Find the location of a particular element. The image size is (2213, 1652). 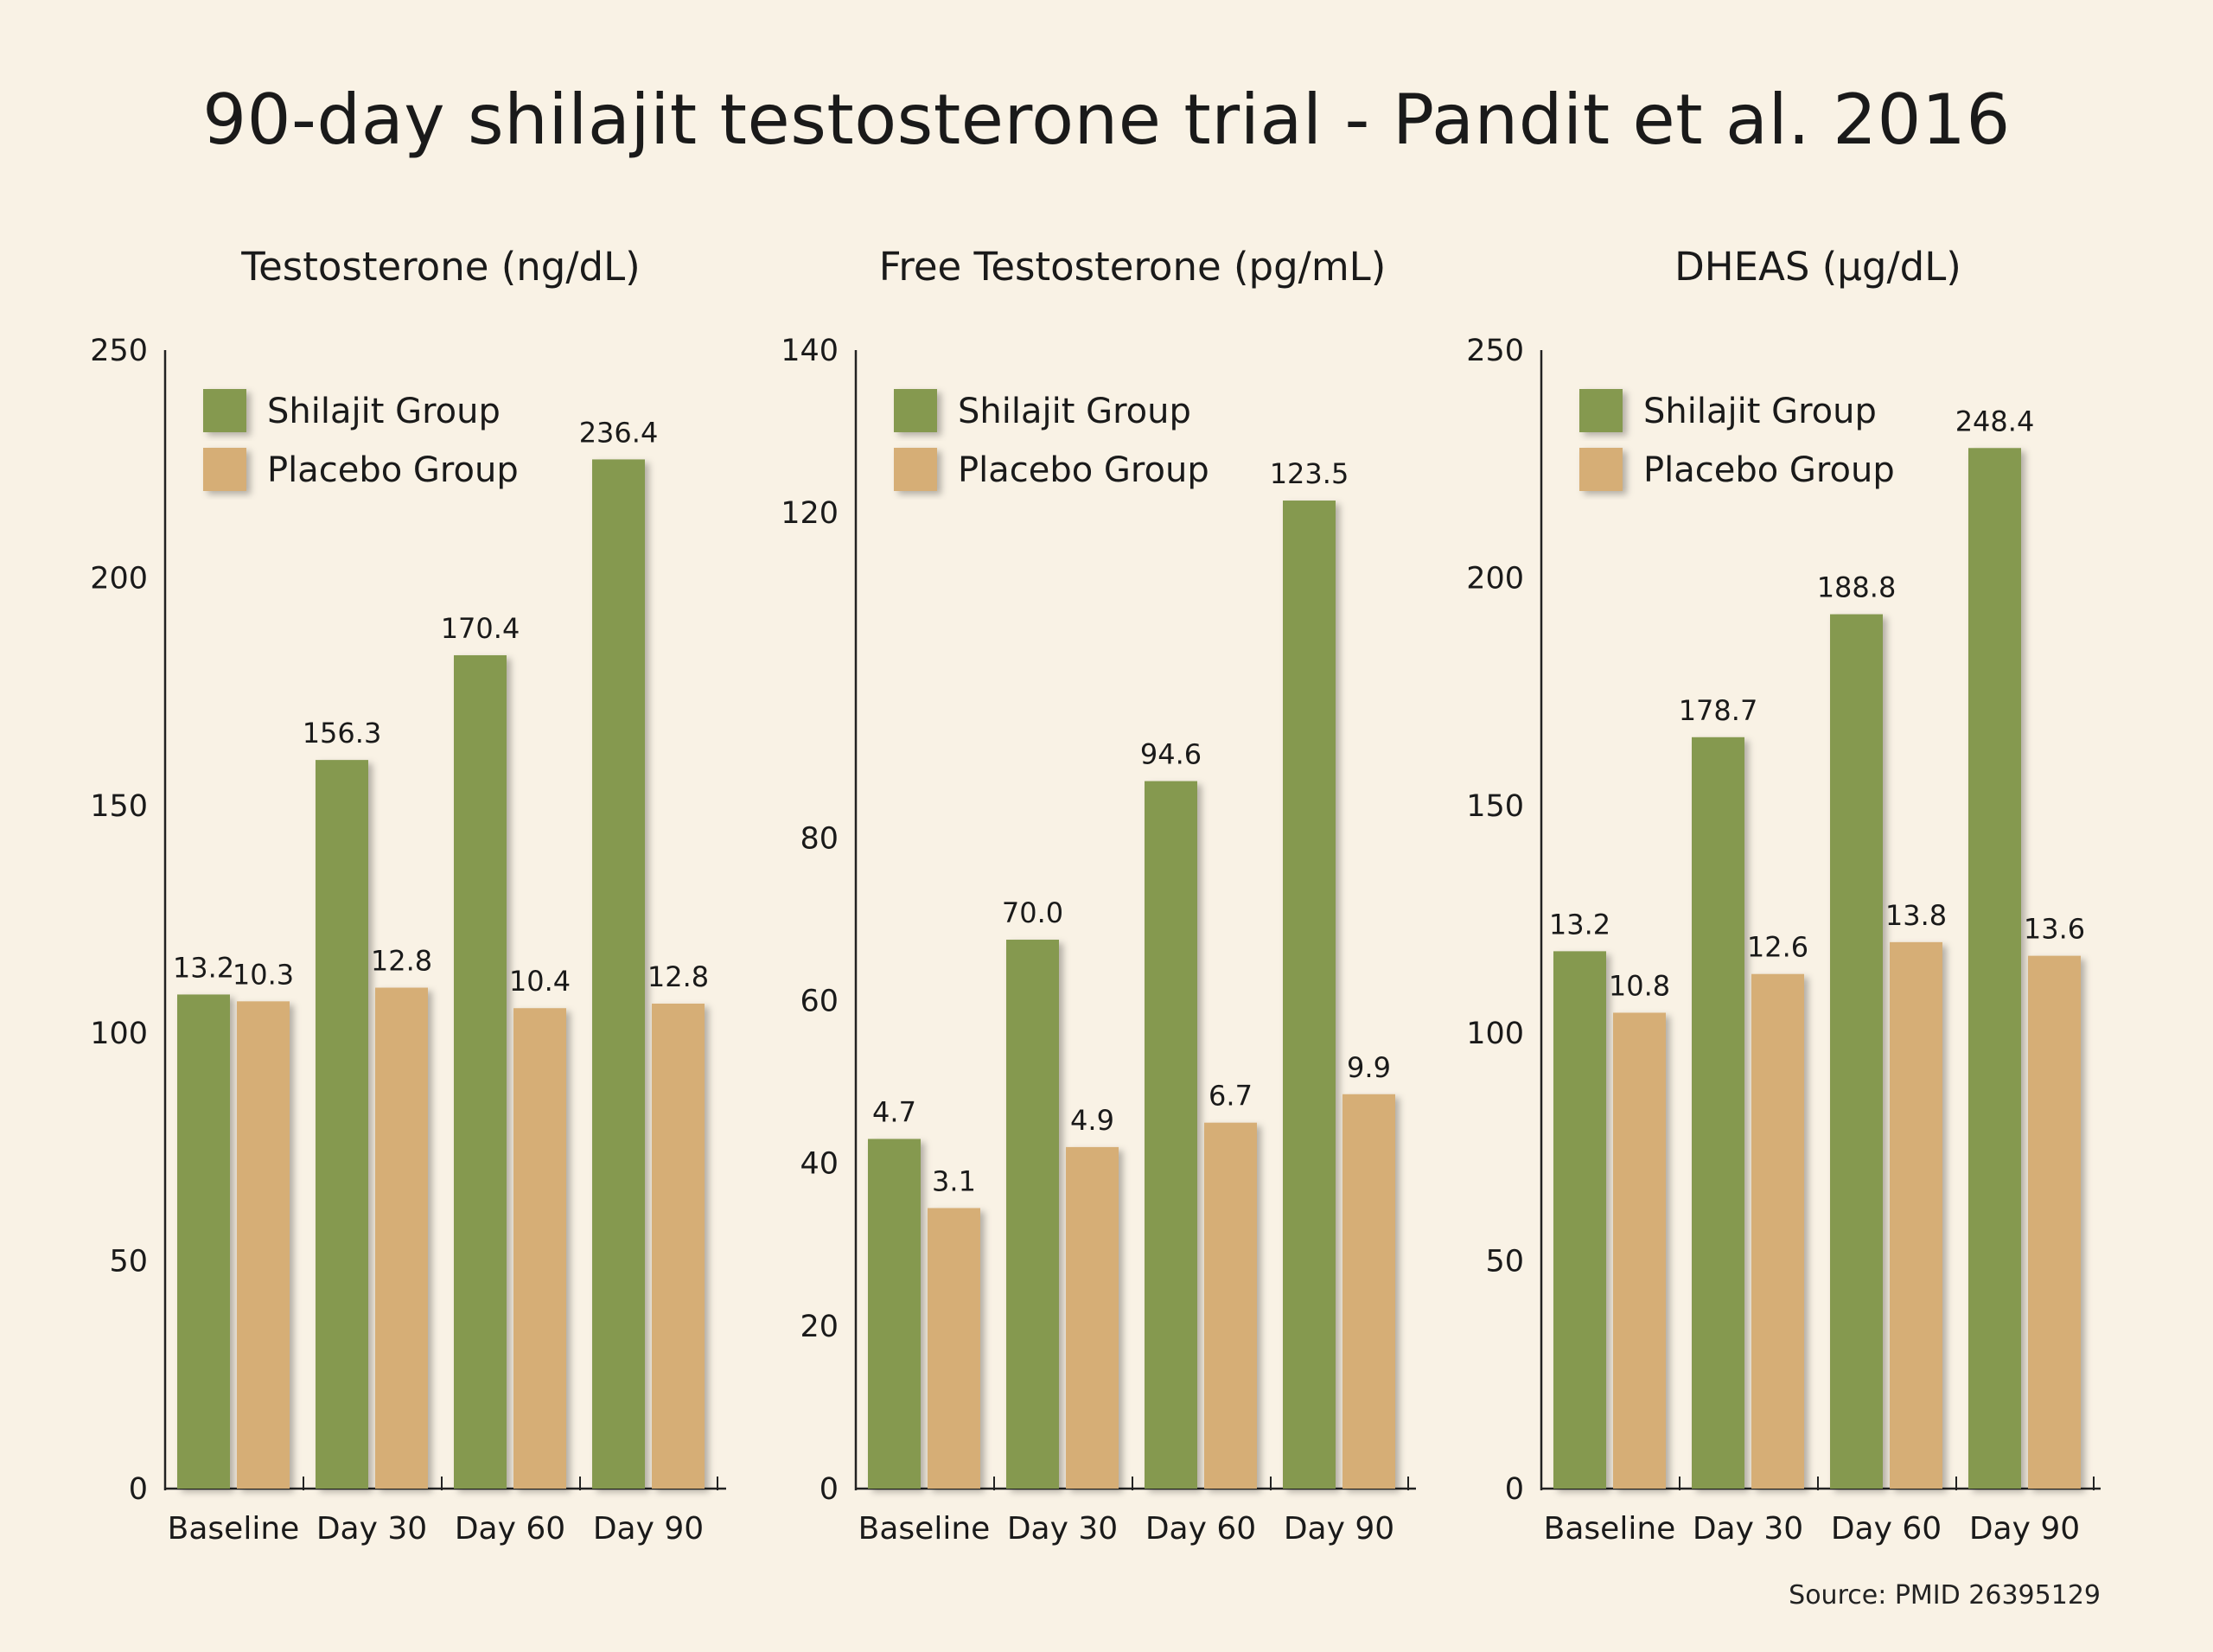

data-label: 236.4 is located at coordinates (619, 433).